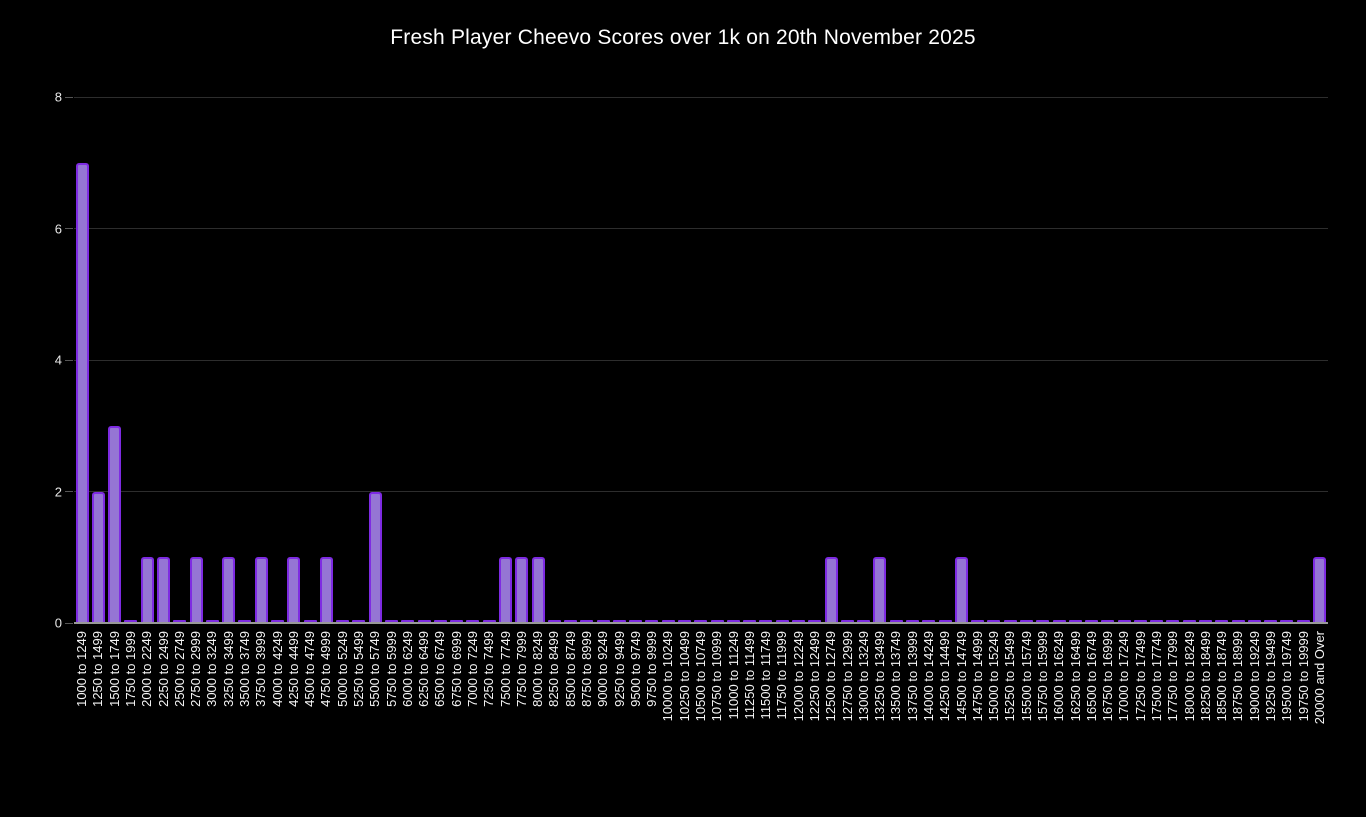 The width and height of the screenshot is (1366, 817). I want to click on x-axis-label: 4000 to 4249, so click(277, 669).